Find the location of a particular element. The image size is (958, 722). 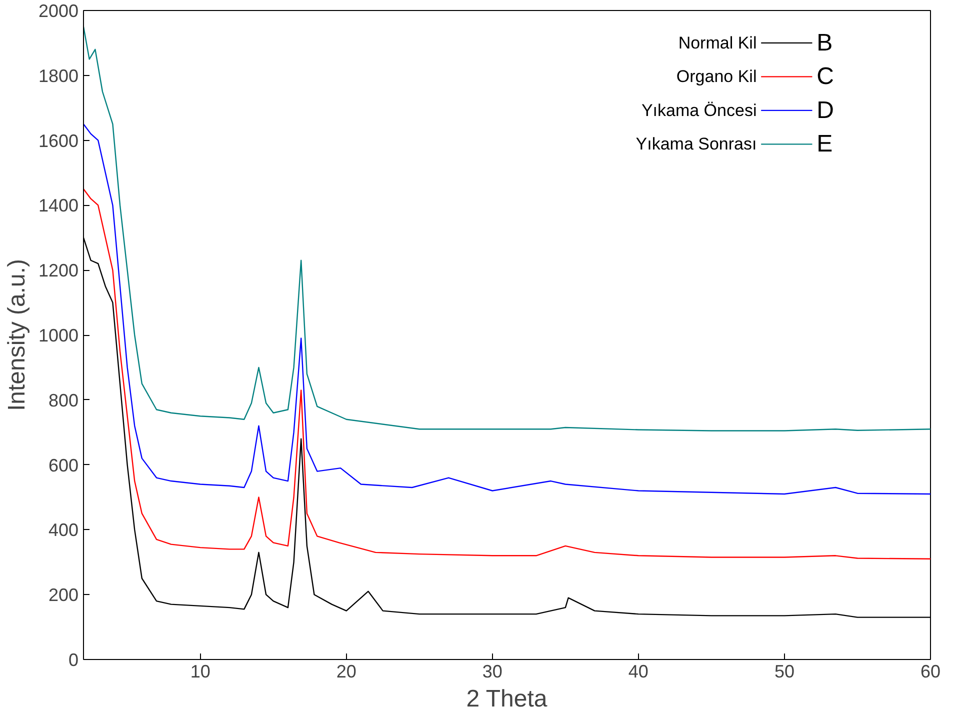

x-tick-label: 30 is located at coordinates (492, 672).